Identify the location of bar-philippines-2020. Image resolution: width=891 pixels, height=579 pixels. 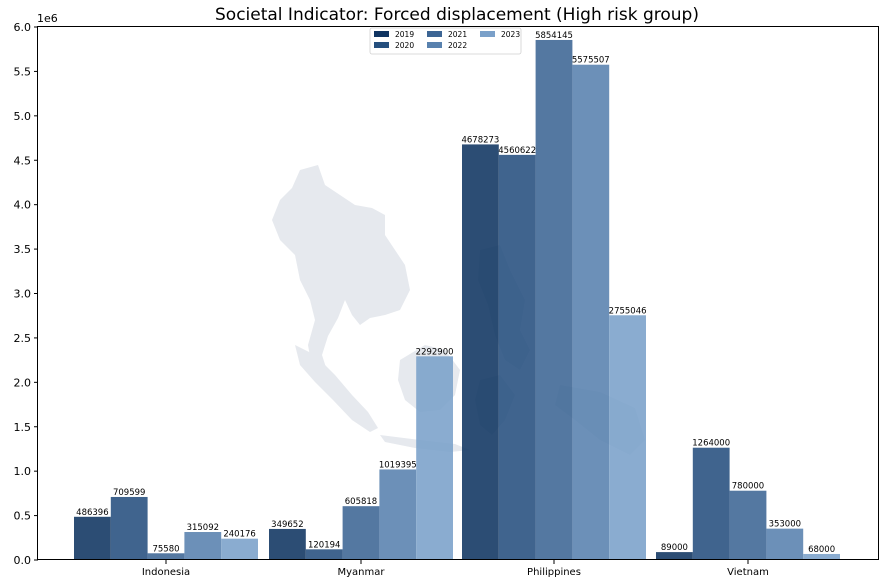
(517, 357).